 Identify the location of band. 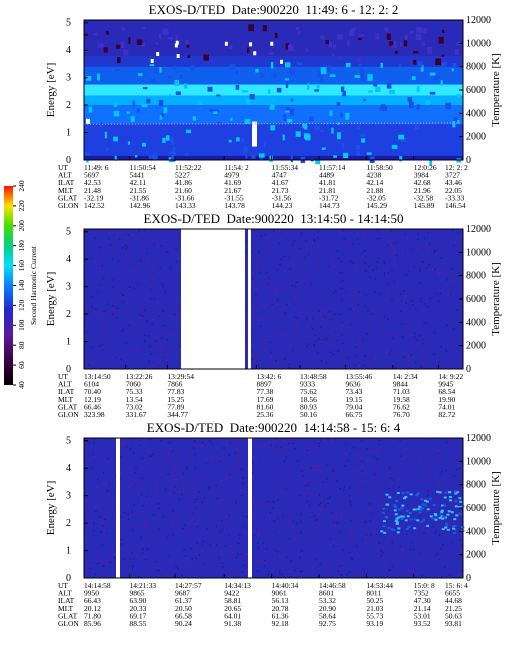
(273, 100).